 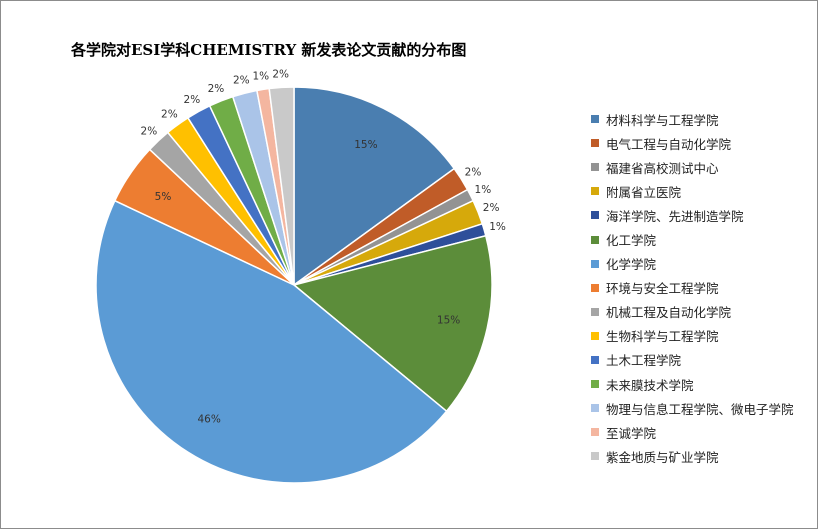 What do you see at coordinates (662, 337) in the screenshot?
I see `legend-label: 生物科学与工程学院` at bounding box center [662, 337].